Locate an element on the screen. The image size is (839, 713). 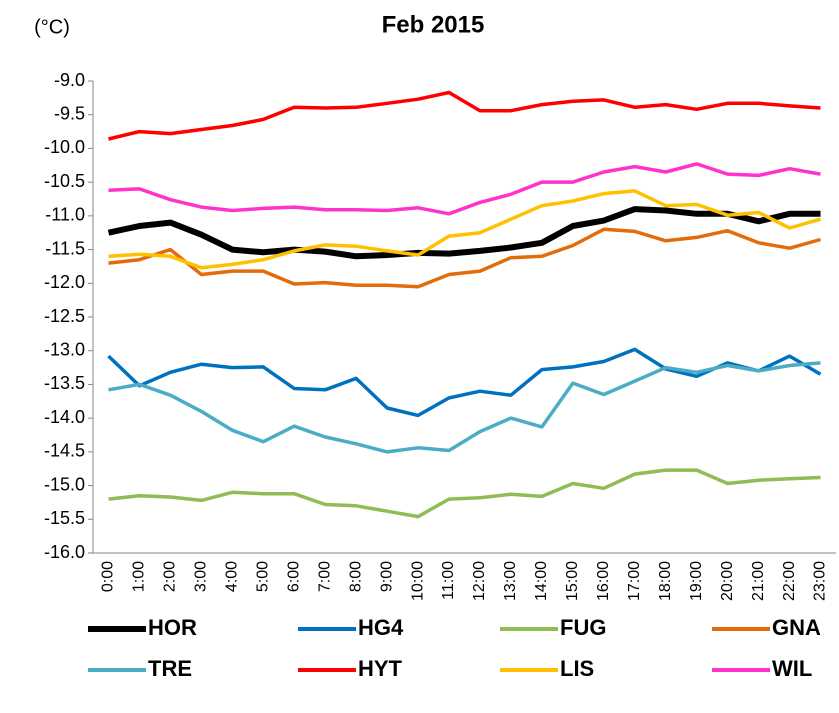
x-tick-label: 10:00 is located at coordinates (417, 581).